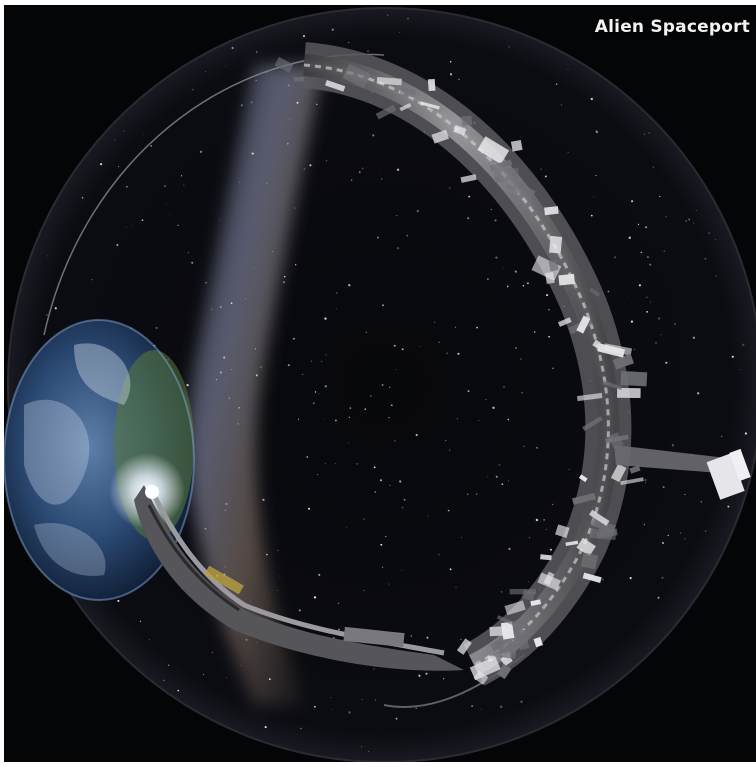 Image resolution: width=756 pixels, height=767 pixels. What do you see at coordinates (672, 27) in the screenshot?
I see `overlay-title: Alien Spaceport` at bounding box center [672, 27].